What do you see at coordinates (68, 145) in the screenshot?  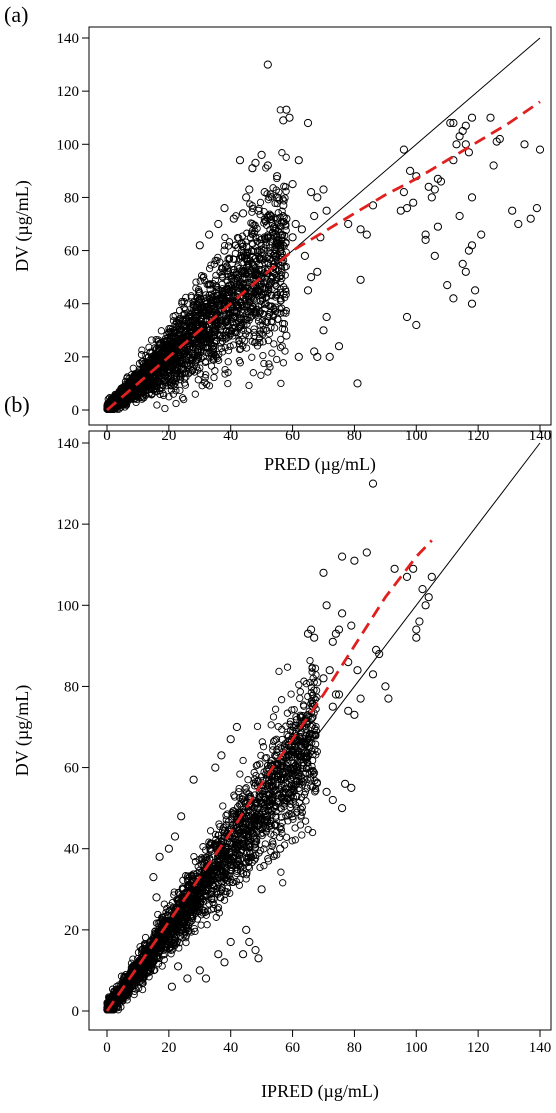 I see `y-tick-label: 100` at bounding box center [68, 145].